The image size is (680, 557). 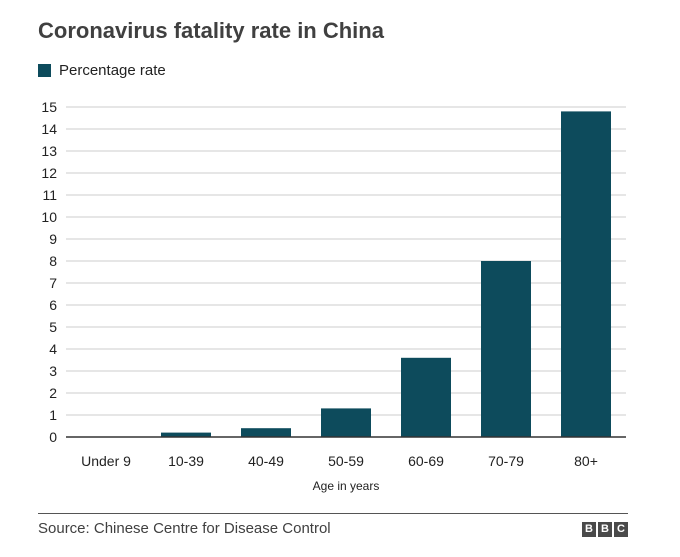 What do you see at coordinates (49, 195) in the screenshot?
I see `y-tick-label: 11` at bounding box center [49, 195].